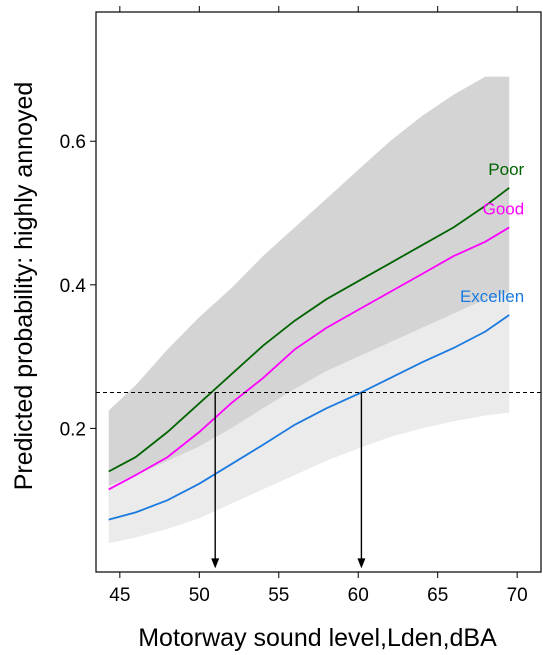 The height and width of the screenshot is (655, 543). Describe the element at coordinates (492, 296) in the screenshot. I see `series-label-2: Excellen` at that location.